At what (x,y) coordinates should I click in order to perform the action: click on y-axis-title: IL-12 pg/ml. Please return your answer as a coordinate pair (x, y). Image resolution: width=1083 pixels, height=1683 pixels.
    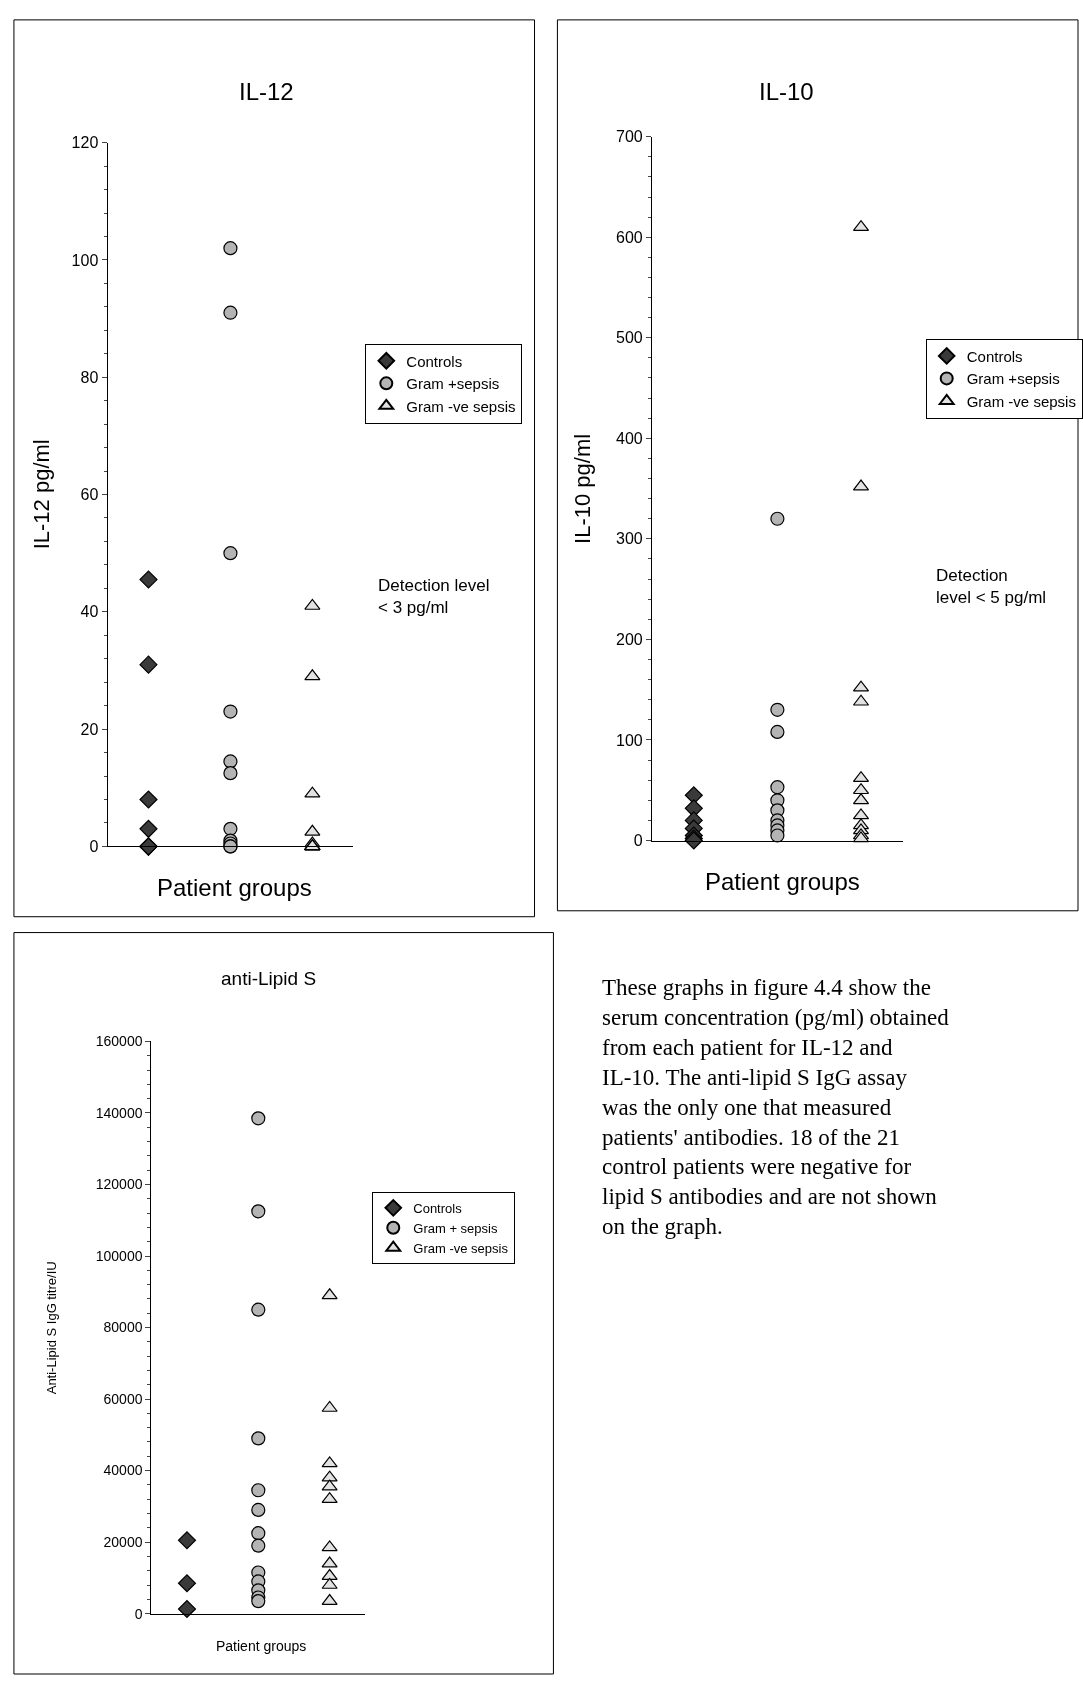
    Looking at the image, I should click on (42, 494).